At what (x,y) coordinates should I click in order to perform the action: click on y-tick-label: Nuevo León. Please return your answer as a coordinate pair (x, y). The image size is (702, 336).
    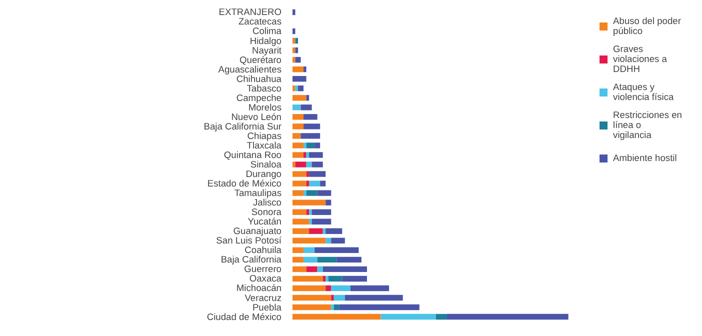
    Looking at the image, I should click on (256, 117).